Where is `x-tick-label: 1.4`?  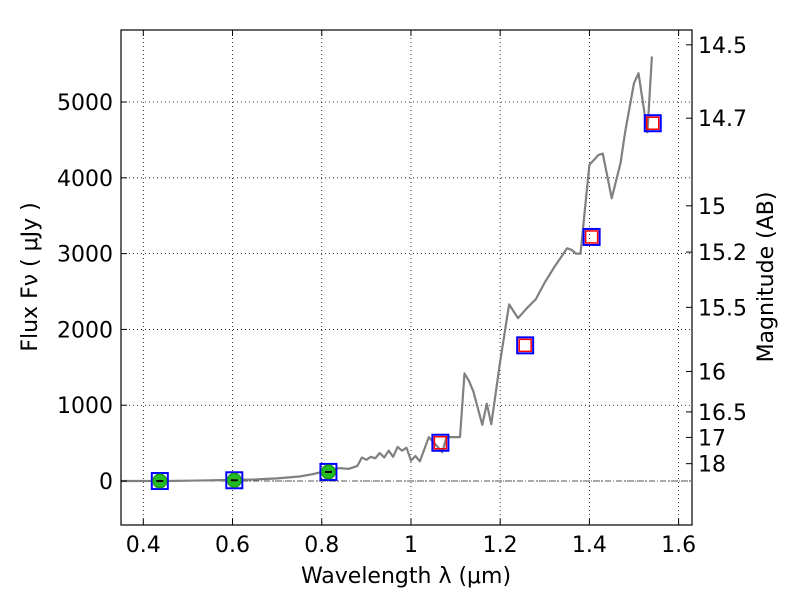
x-tick-label: 1.4 is located at coordinates (589, 545).